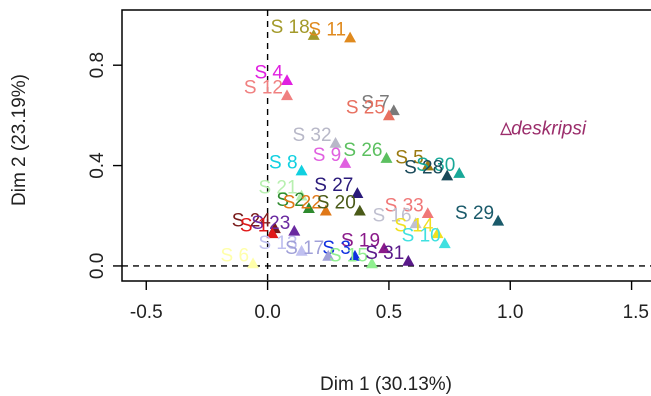 Image resolution: width=651 pixels, height=396 pixels. Describe the element at coordinates (636, 312) in the screenshot. I see `x-tick-label: 1.5` at that location.